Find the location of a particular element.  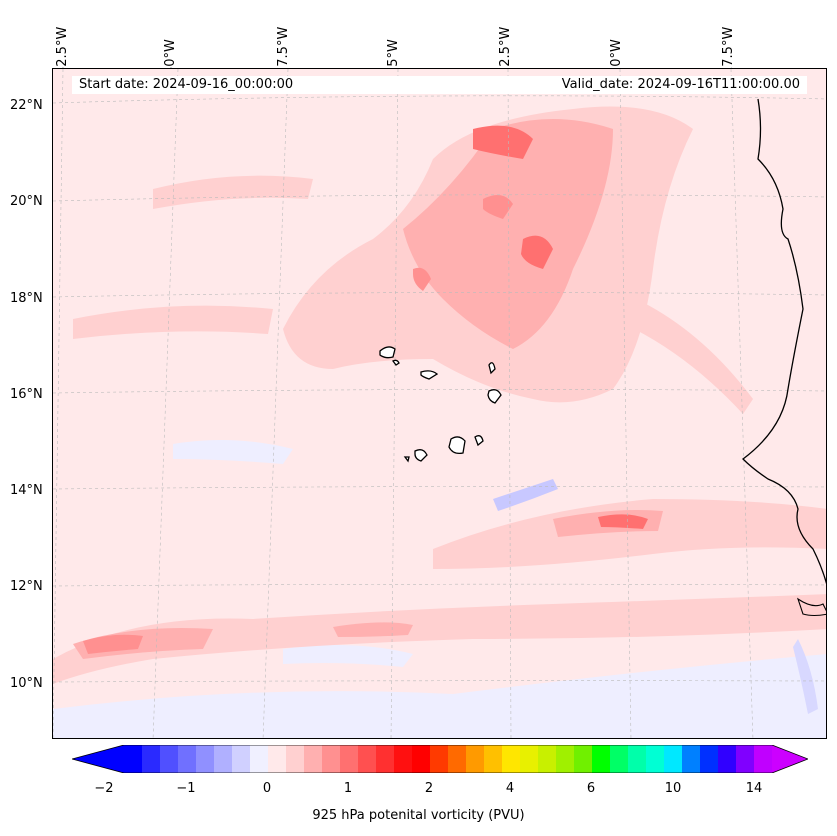

colorbar-tick: 2 is located at coordinates (429, 788).